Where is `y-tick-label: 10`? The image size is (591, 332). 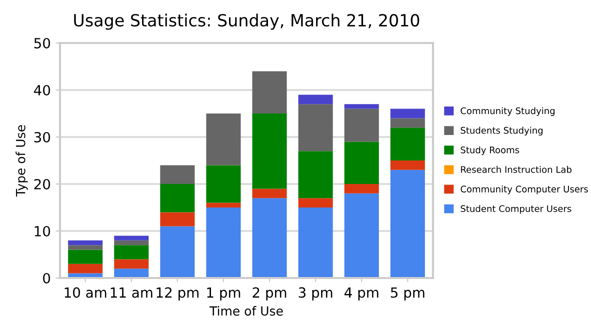 y-tick-label: 10 is located at coordinates (42, 231).